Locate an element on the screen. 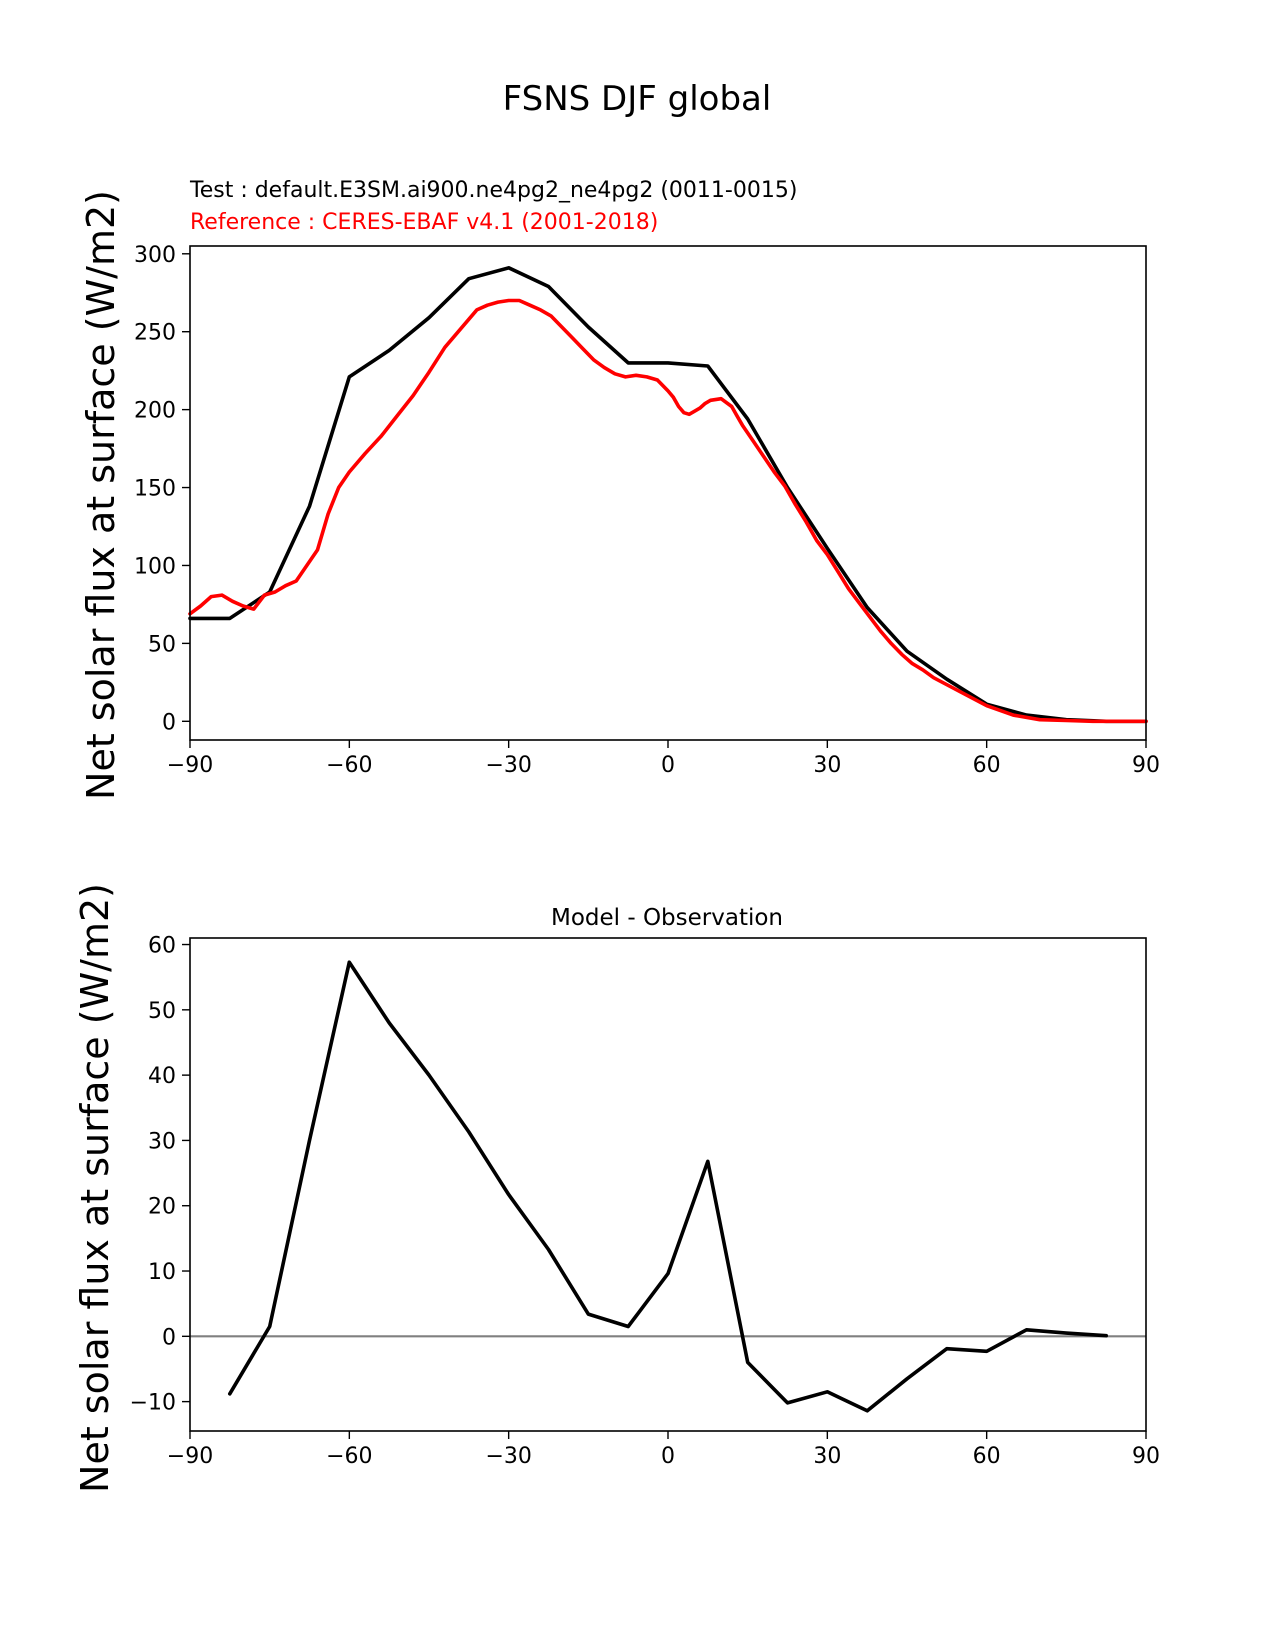 Image resolution: width=1275 pixels, height=1650 pixels. top-y-axis-label: Net solar flux at surface (W/m2) is located at coordinates (101, 495).